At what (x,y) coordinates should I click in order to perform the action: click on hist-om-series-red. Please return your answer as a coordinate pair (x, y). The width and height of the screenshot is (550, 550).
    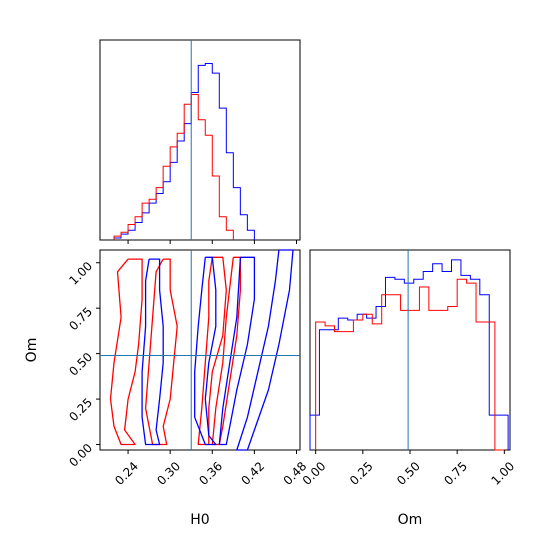
    Looking at the image, I should click on (410, 364).